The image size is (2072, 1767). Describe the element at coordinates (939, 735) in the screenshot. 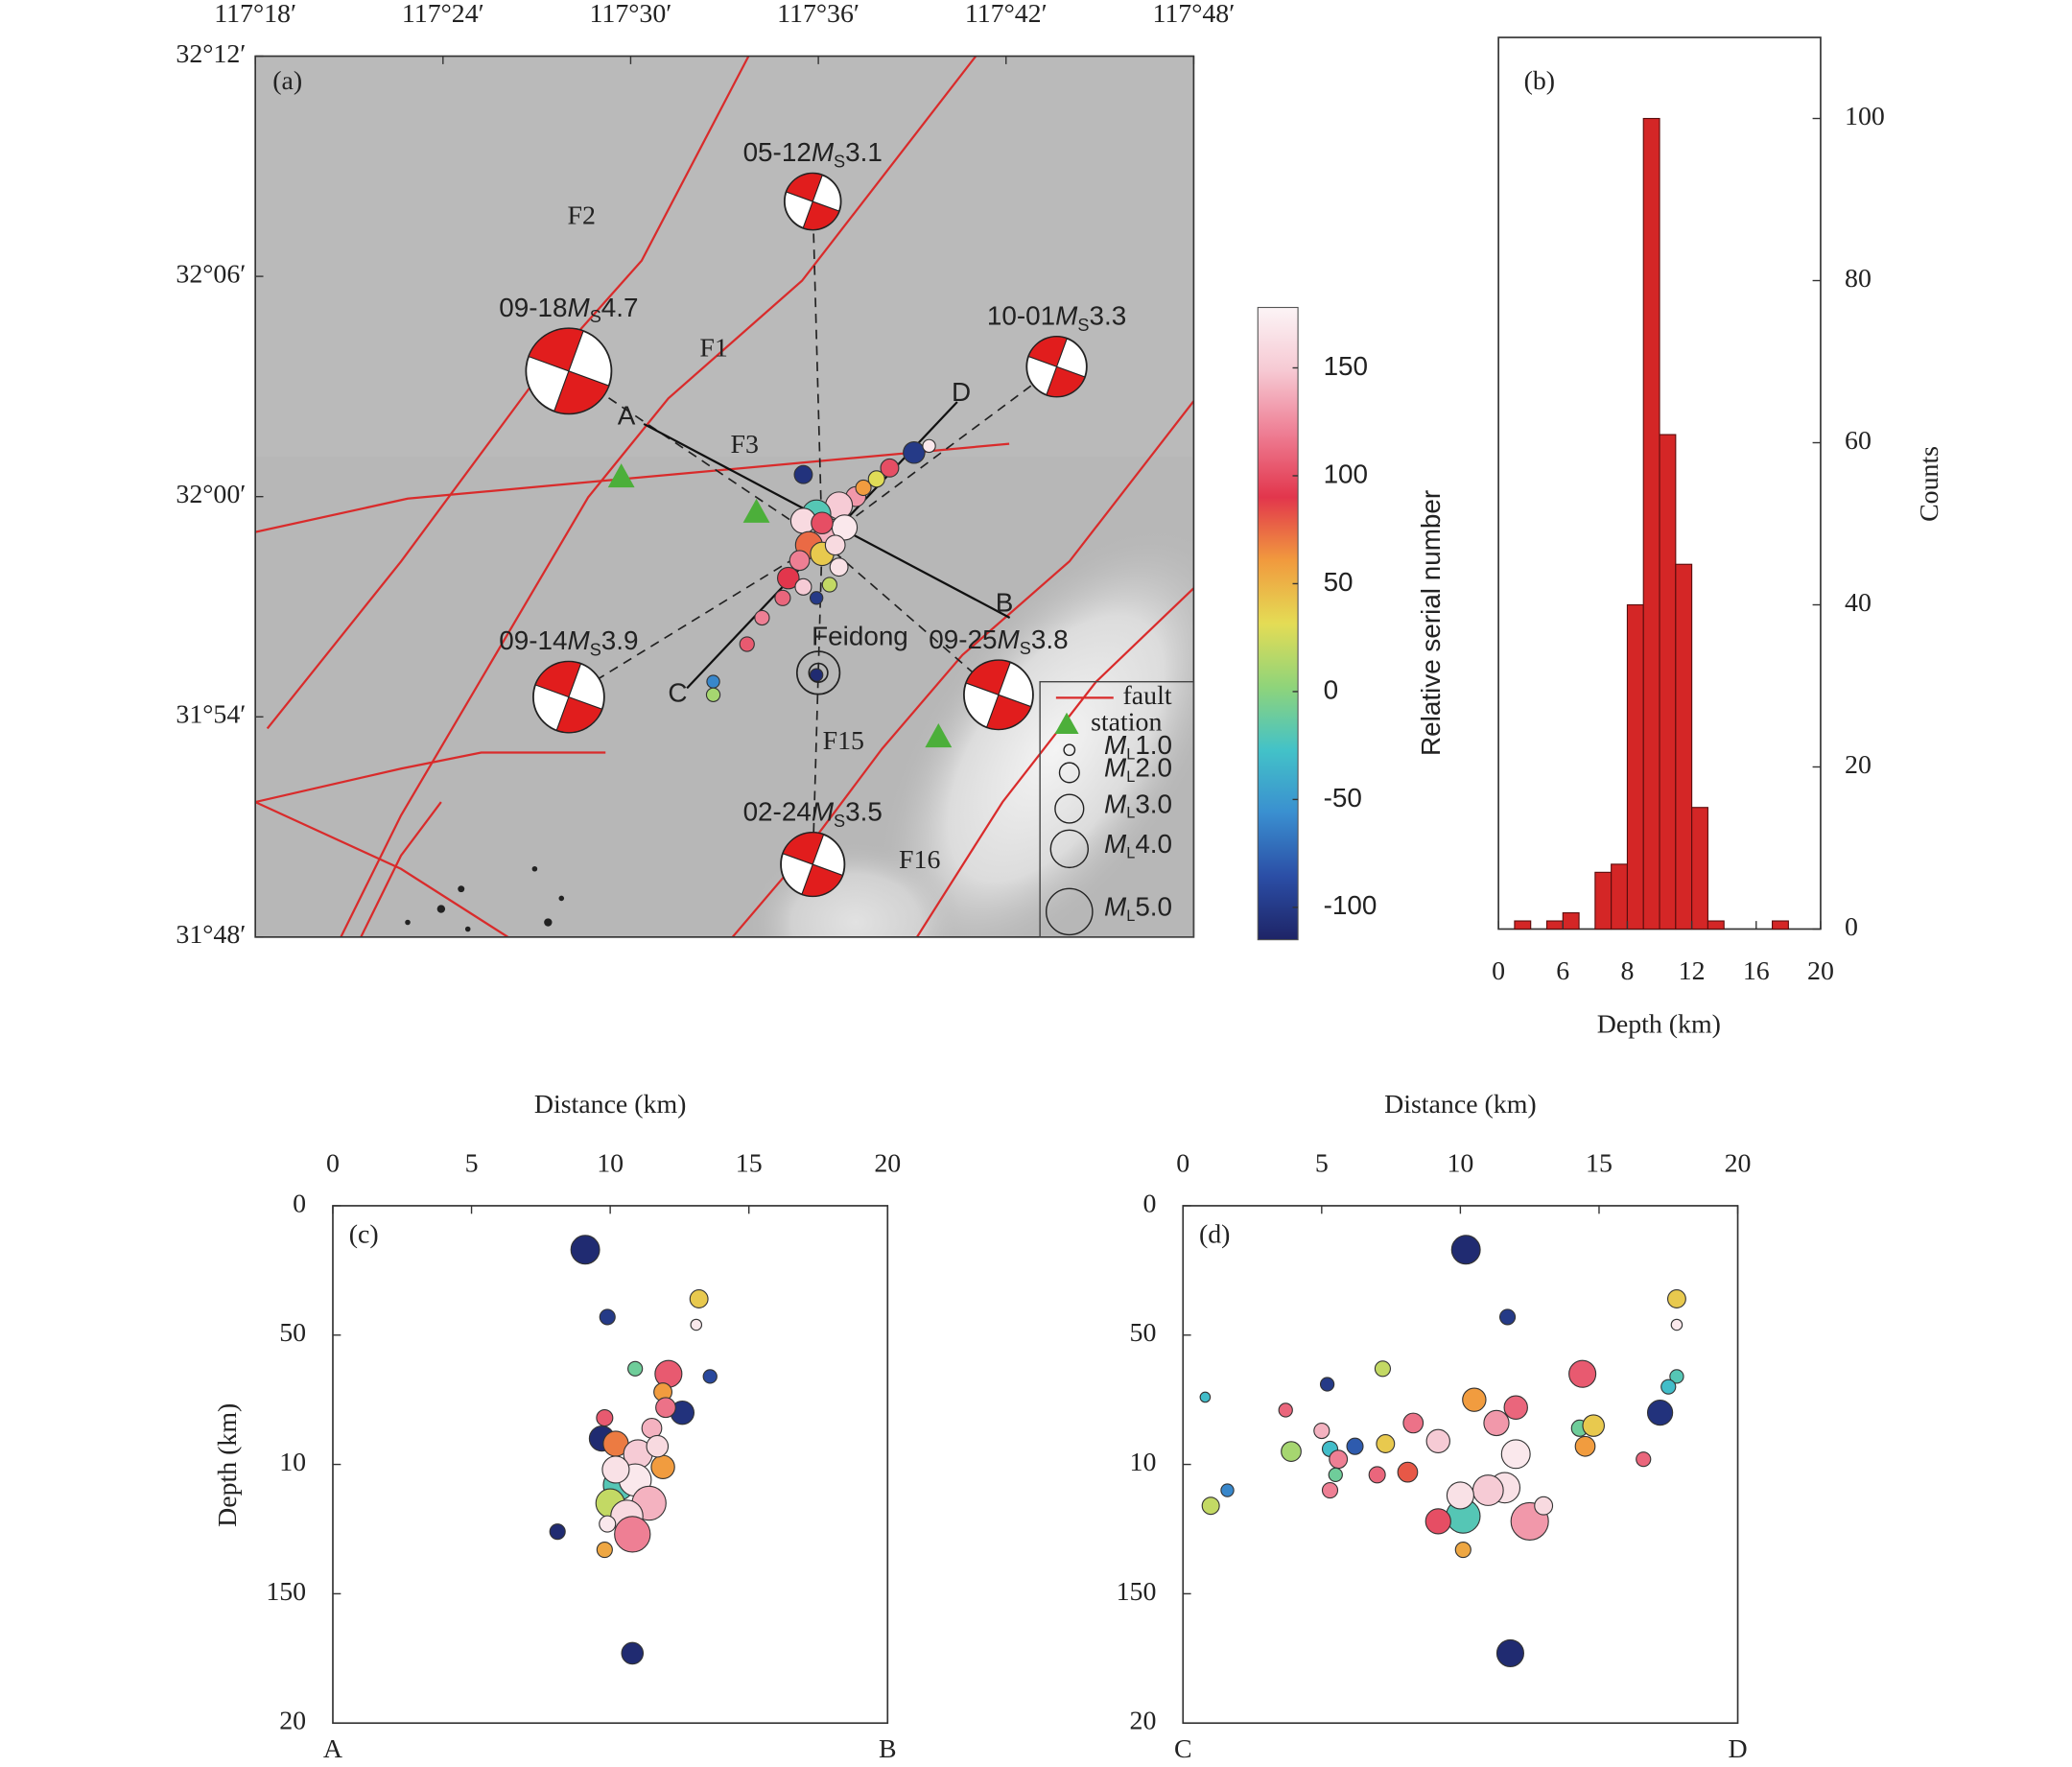

I see `station` at that location.